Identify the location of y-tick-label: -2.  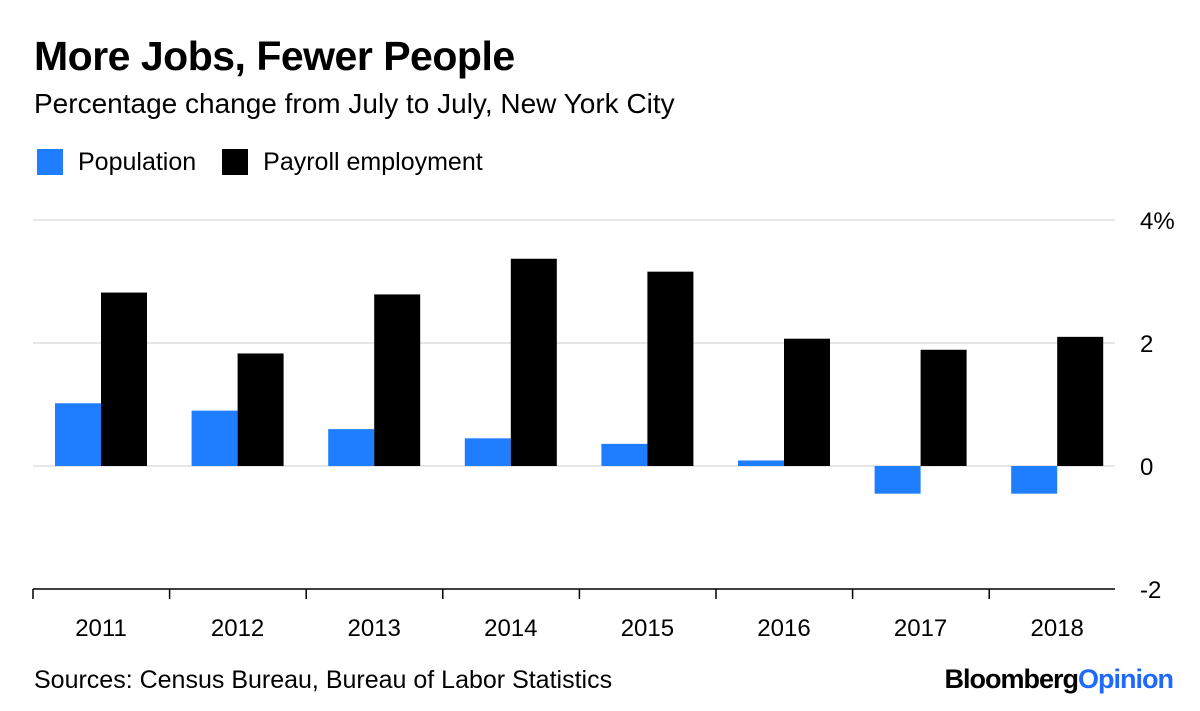
(1150, 590).